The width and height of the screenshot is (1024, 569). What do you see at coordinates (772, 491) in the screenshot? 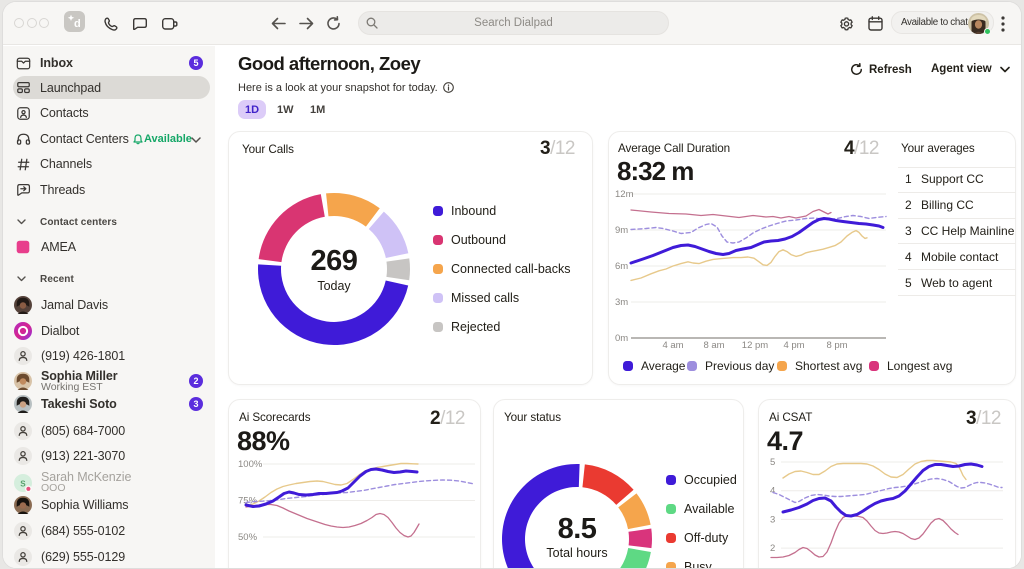
I see `svg-text: 4` at bounding box center [772, 491].